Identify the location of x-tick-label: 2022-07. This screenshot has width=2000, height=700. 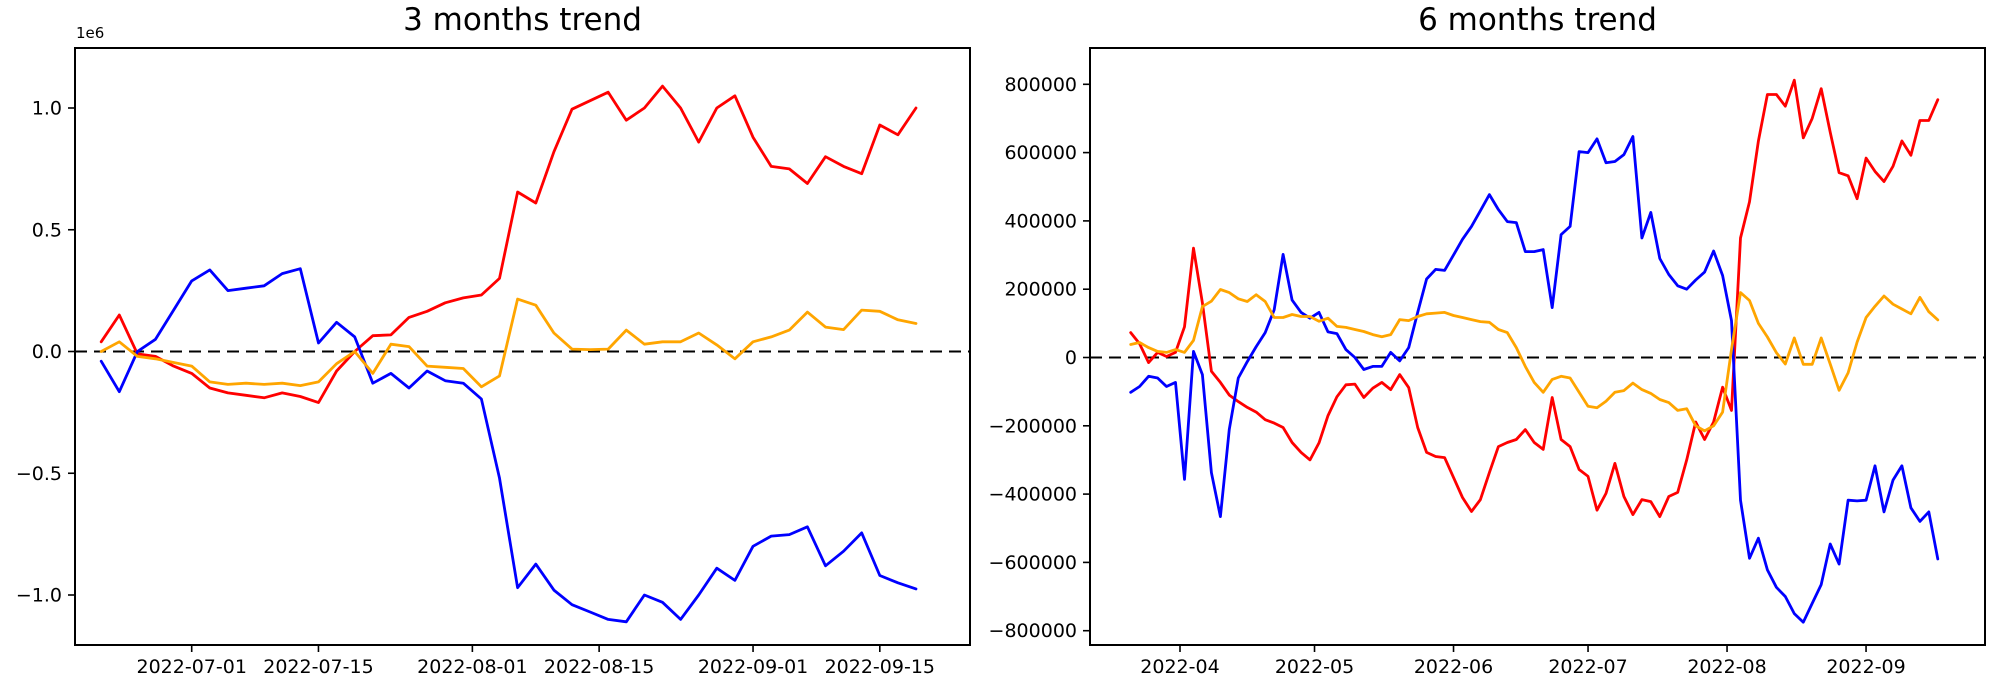
(1587, 667).